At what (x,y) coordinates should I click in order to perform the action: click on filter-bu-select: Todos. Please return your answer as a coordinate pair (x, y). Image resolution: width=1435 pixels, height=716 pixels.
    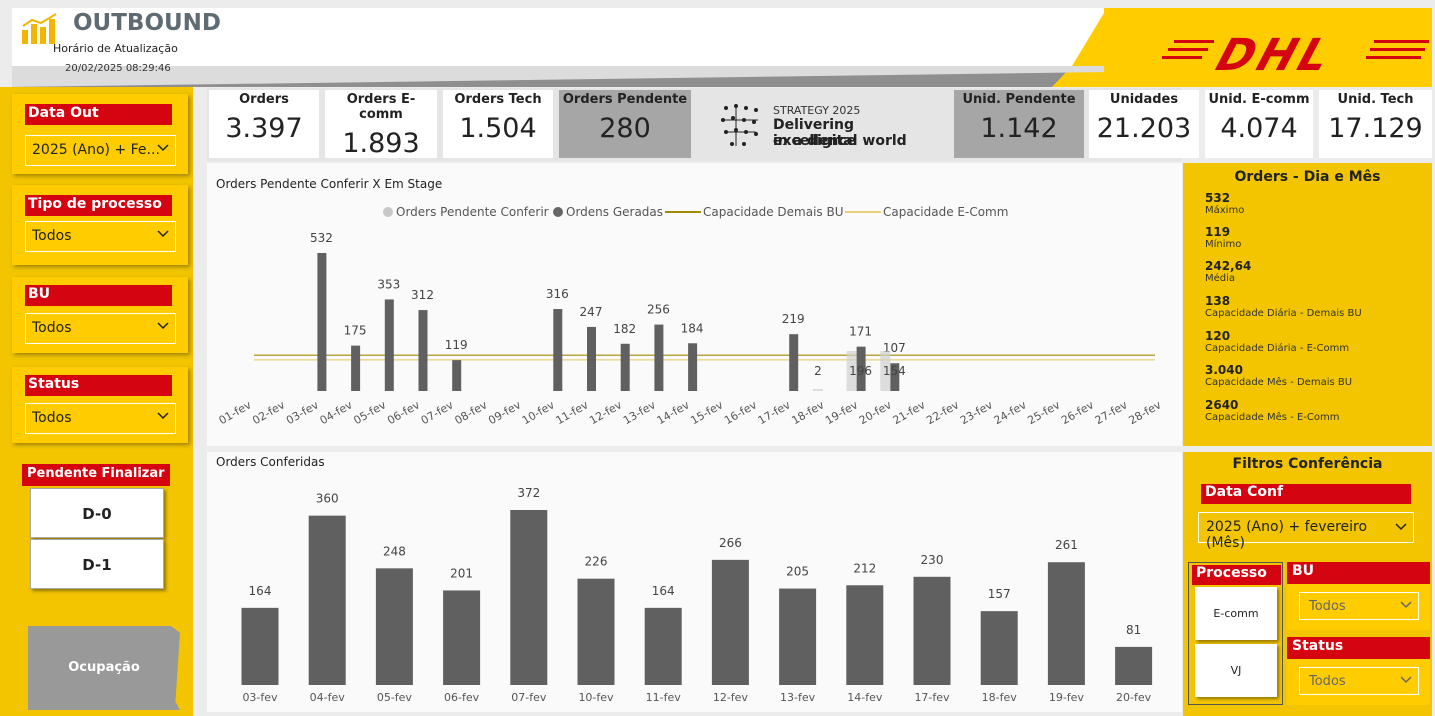
    Looking at the image, I should click on (100, 328).